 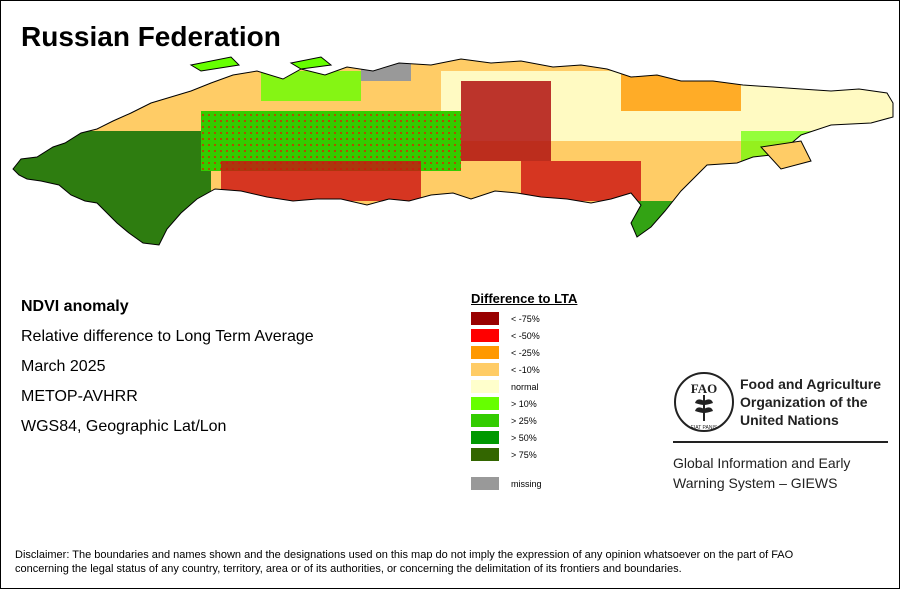 I want to click on legend-item: < -10%, so click(x=524, y=371).